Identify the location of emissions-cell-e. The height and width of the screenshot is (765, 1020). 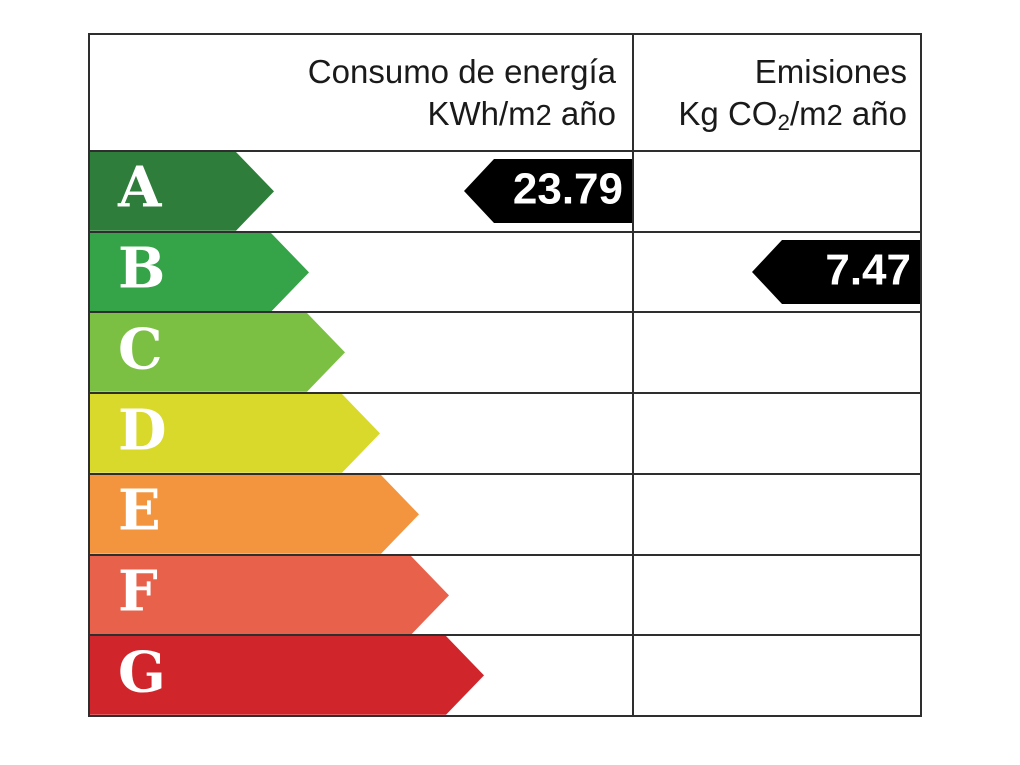
(777, 514).